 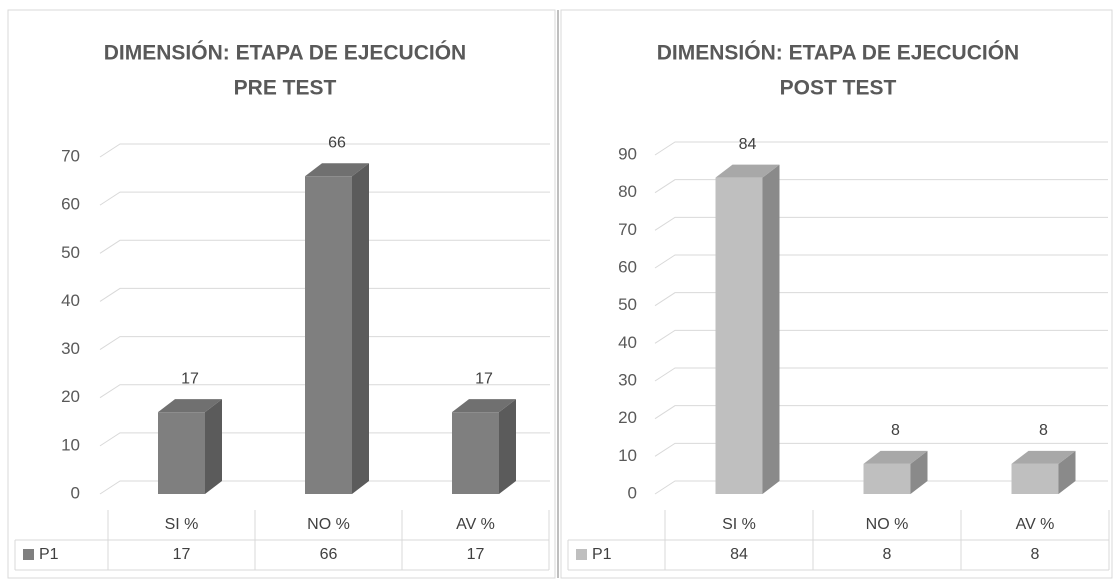 I want to click on chart-subtitle: PRE TEST, so click(x=285, y=88).